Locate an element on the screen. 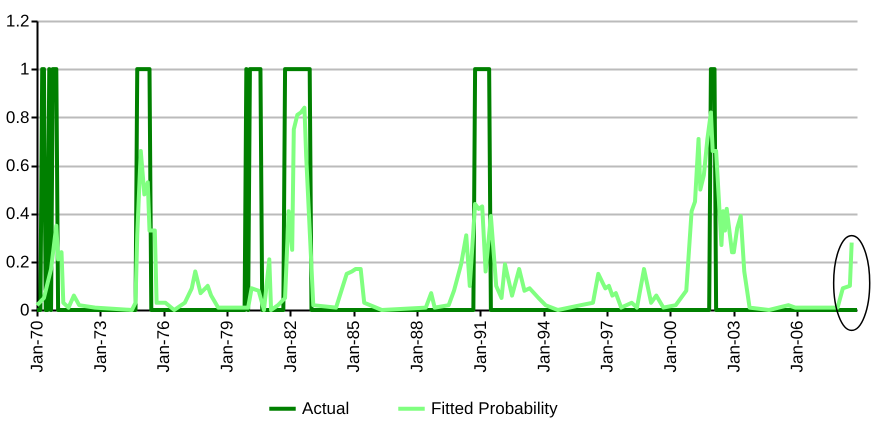 Image resolution: width=882 pixels, height=439 pixels. x-tick-label: Jan-76 is located at coordinates (164, 346).